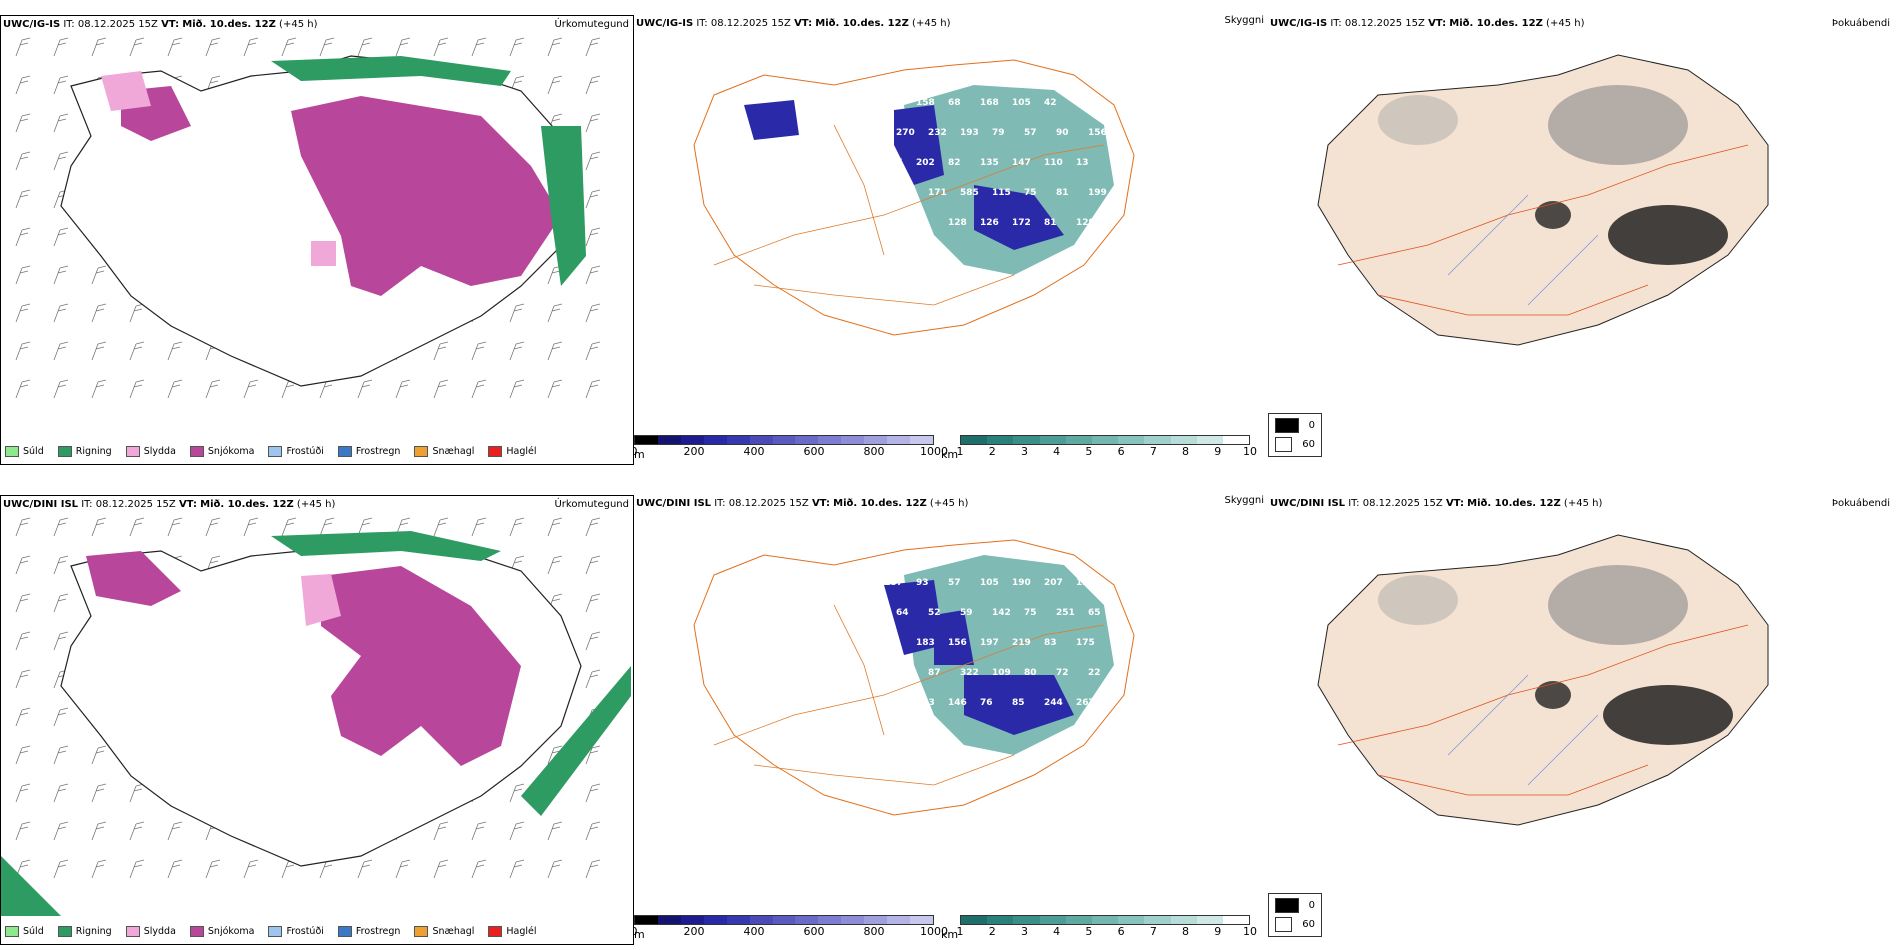  I want to click on ceiling-value-label: 65, so click(1082, 103).